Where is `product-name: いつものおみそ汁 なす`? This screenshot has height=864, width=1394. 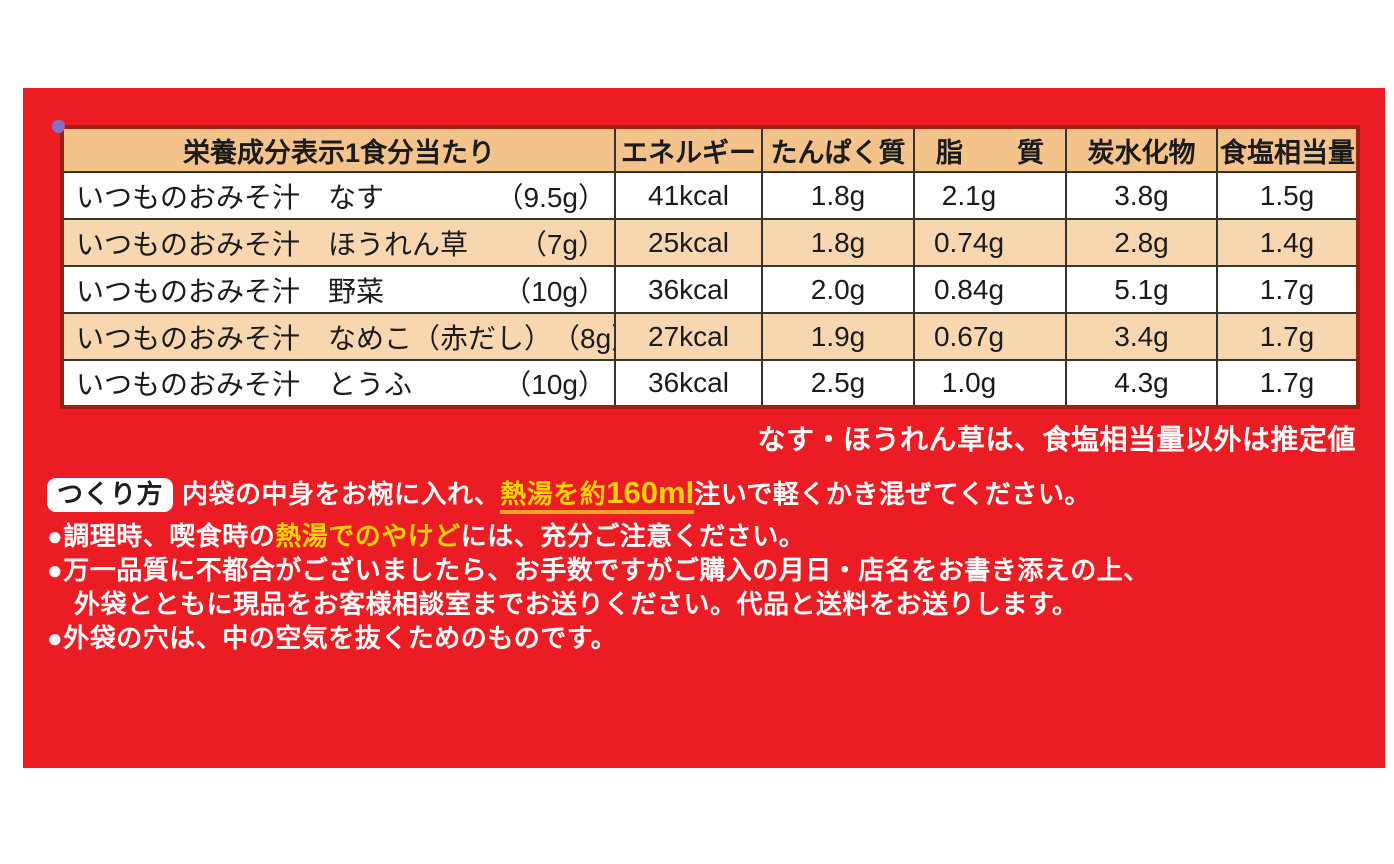
product-name: いつものおみそ汁 なす is located at coordinates (230, 197).